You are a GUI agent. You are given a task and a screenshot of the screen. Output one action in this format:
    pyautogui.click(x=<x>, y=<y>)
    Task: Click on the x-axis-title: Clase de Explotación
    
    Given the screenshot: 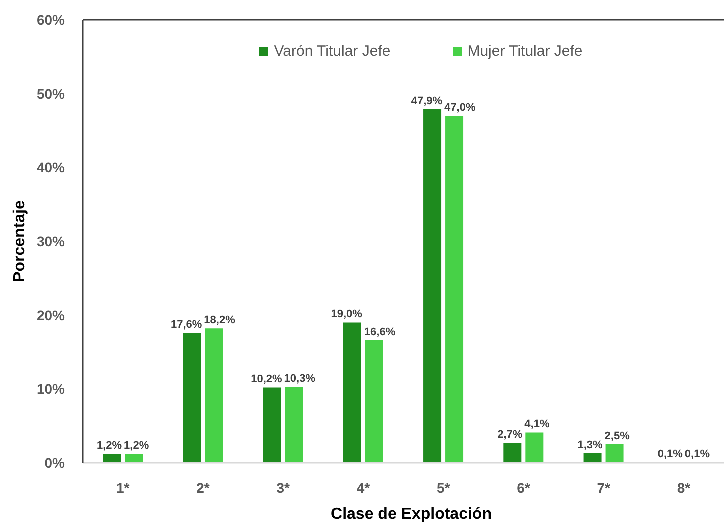 What is the action you would take?
    pyautogui.click(x=411, y=514)
    